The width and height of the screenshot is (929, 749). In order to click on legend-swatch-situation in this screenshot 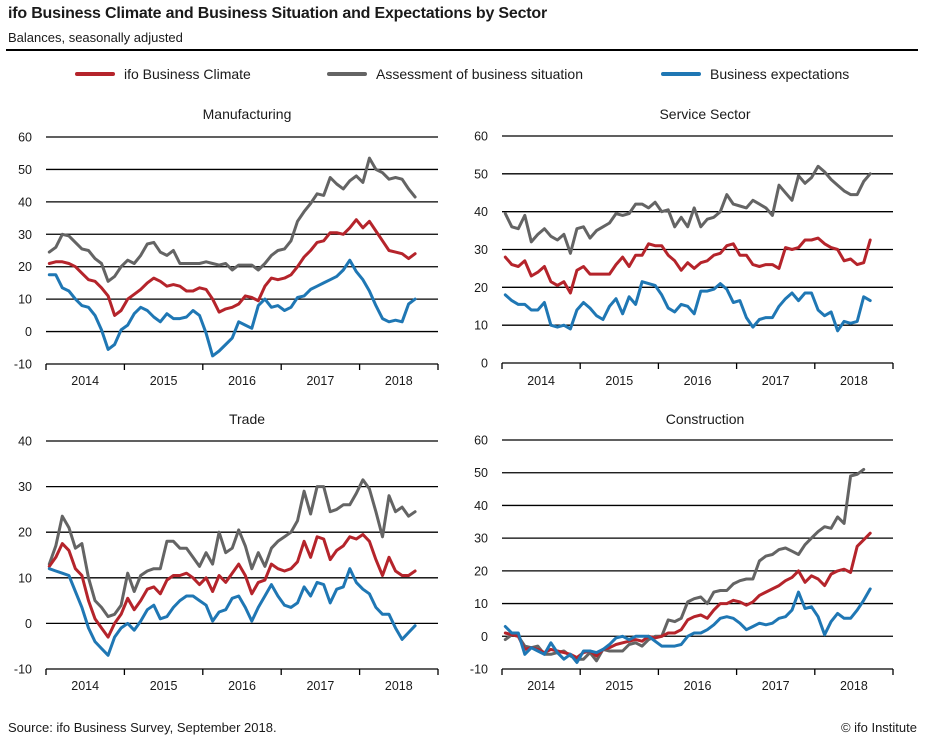, I will do `click(347, 74)`.